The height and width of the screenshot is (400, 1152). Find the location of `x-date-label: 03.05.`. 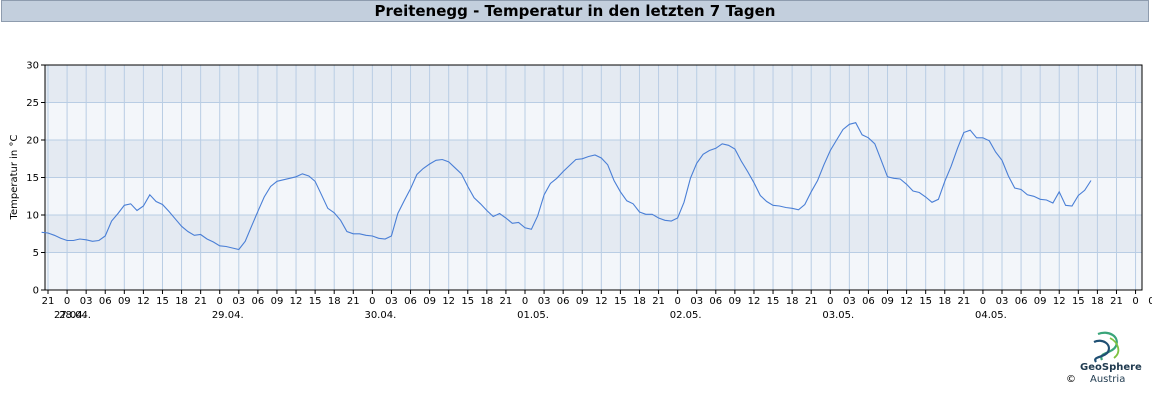

x-date-label: 03.05. is located at coordinates (838, 315).